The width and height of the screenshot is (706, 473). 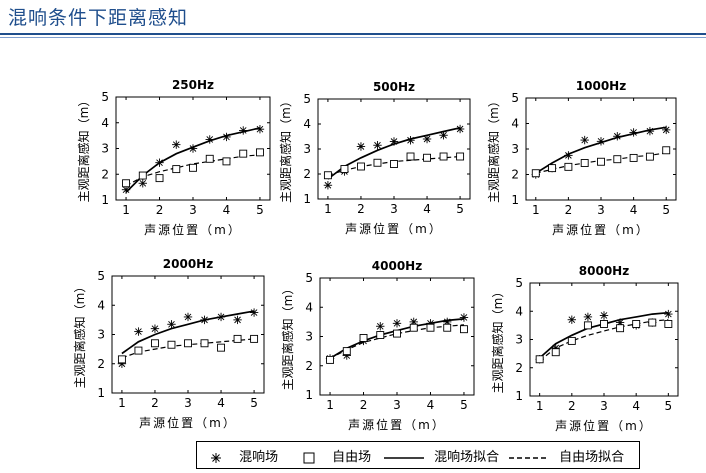 What do you see at coordinates (98, 18) in the screenshot?
I see `slide-title: 混响条件下距离感知` at bounding box center [98, 18].